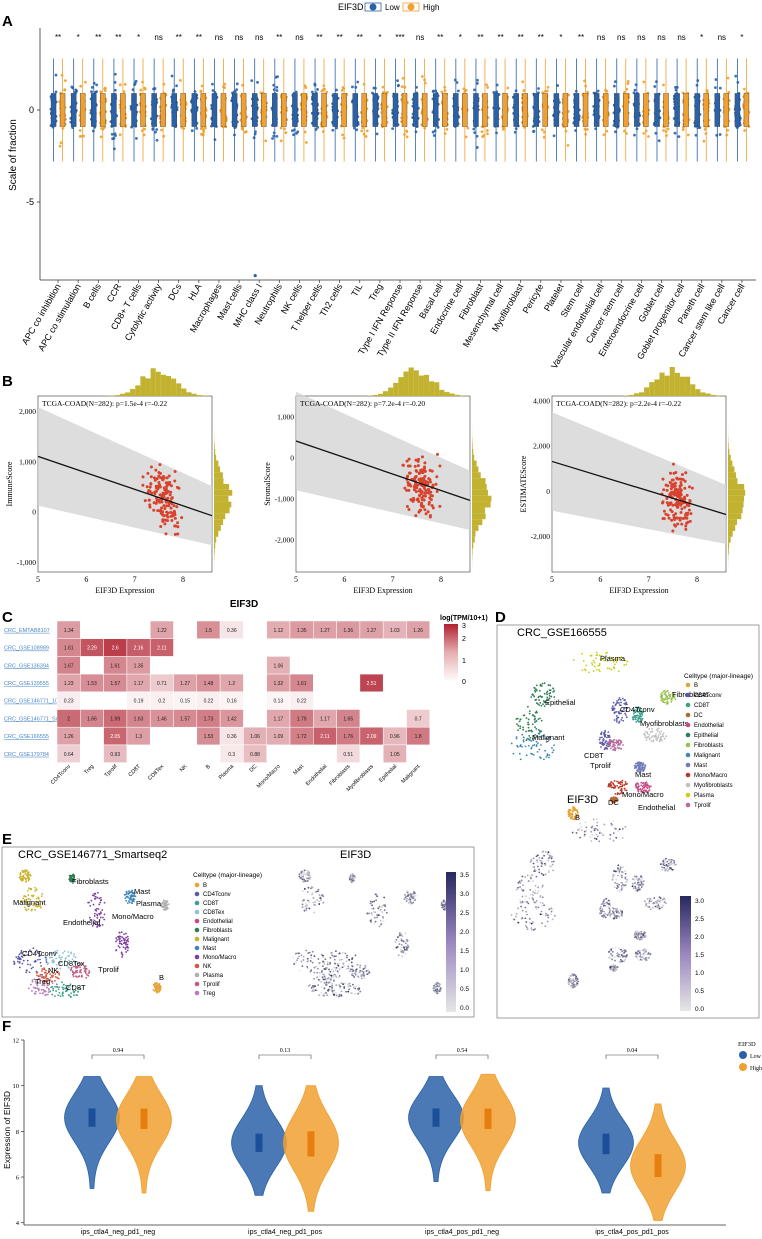 The width and height of the screenshot is (762, 1239). I want to click on heatmap-value: 1.27, so click(372, 631).